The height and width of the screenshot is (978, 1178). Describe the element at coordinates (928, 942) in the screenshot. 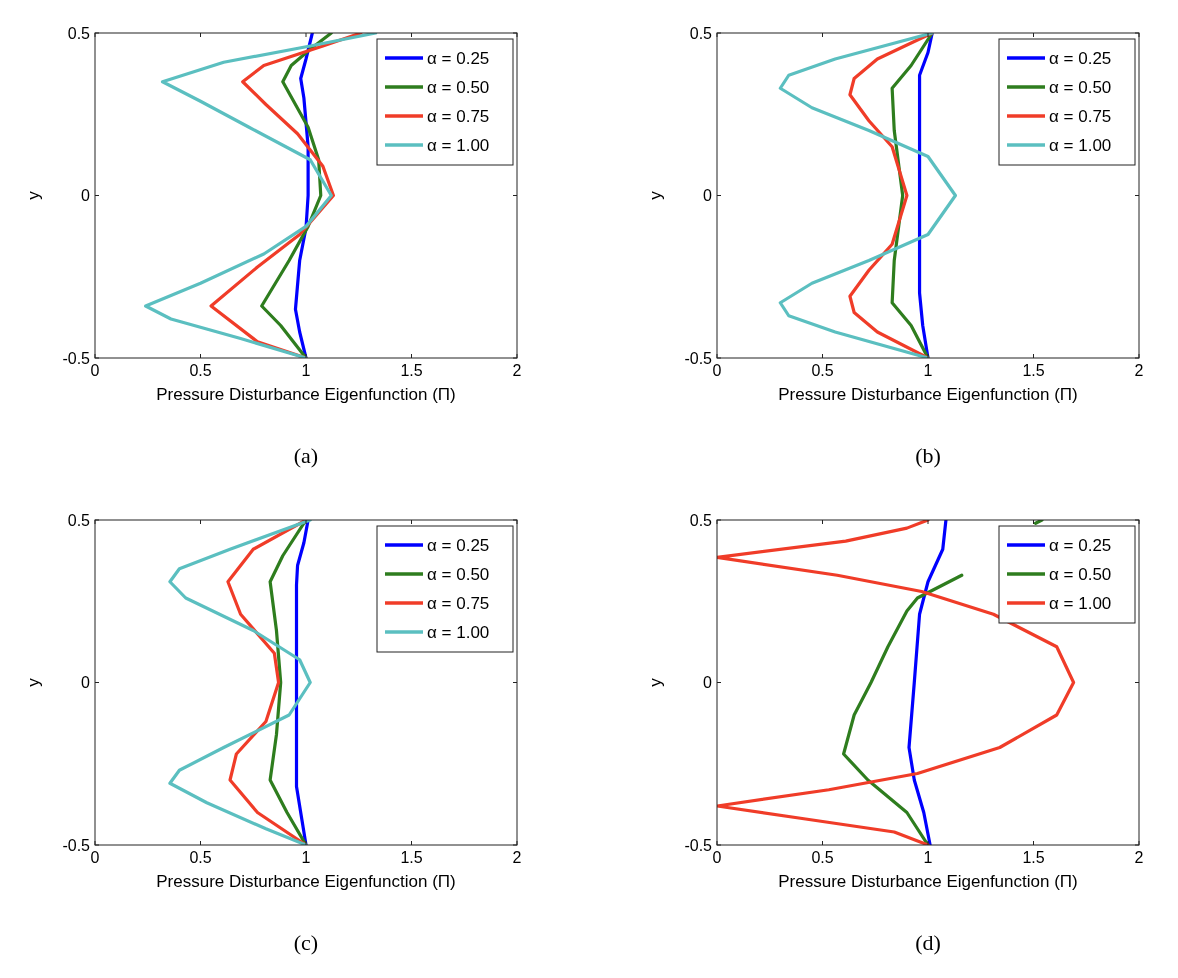

I see `text: (d)` at that location.